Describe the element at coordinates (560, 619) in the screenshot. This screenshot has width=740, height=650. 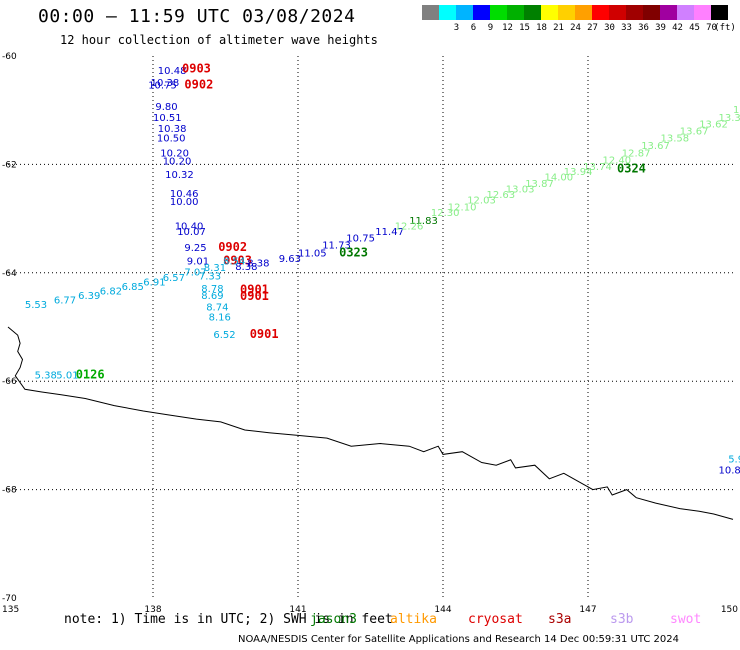
I see `satellite-legend-s3a: s3a` at that location.